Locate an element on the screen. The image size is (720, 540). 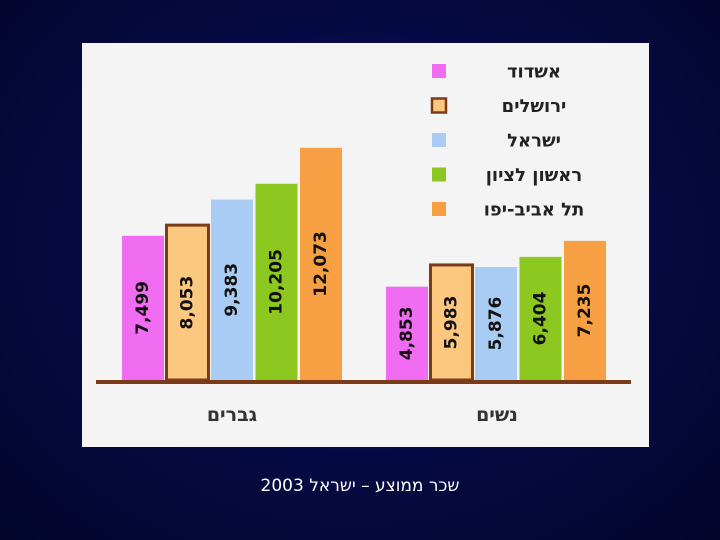
bar-value-label: 4,853 is located at coordinates (407, 333).